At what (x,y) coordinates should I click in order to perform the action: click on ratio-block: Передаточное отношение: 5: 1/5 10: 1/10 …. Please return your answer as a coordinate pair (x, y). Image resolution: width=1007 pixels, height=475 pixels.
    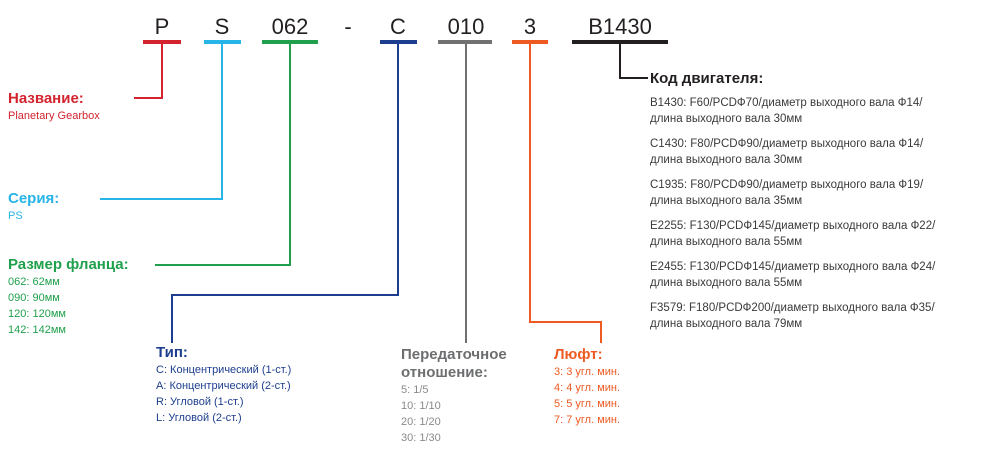
    Looking at the image, I should click on (454, 396).